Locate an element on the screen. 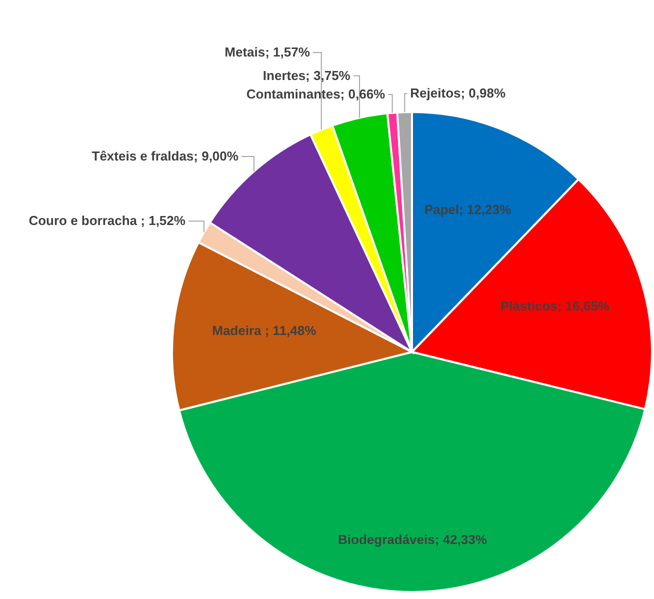 This screenshot has width=654, height=599. slice-label: Têxteis e fraldas; 9,00% is located at coordinates (165, 156).